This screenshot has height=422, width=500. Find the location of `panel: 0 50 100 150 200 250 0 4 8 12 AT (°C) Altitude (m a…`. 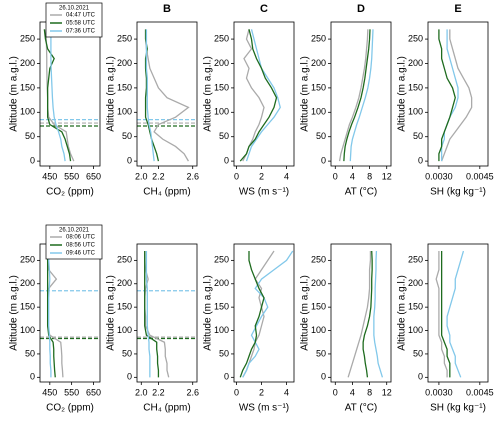

panel: 0 50 100 150 200 250 0 4 8 12 AT (°C) Altitude (m a… is located at coordinates (346, 328).